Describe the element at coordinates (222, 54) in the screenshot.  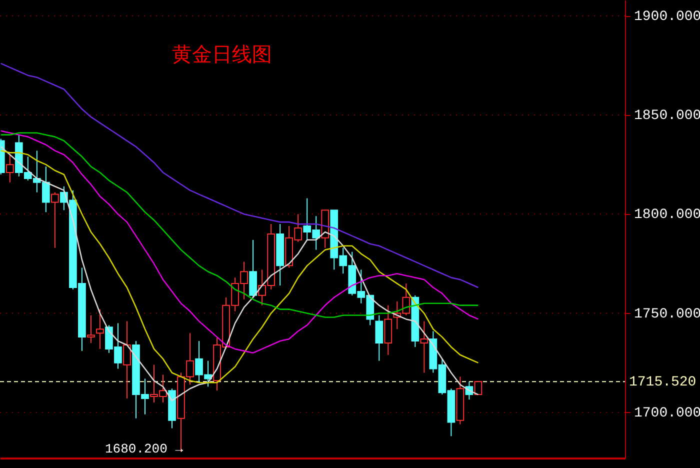
I see `text: 黄金日线图` at that location.